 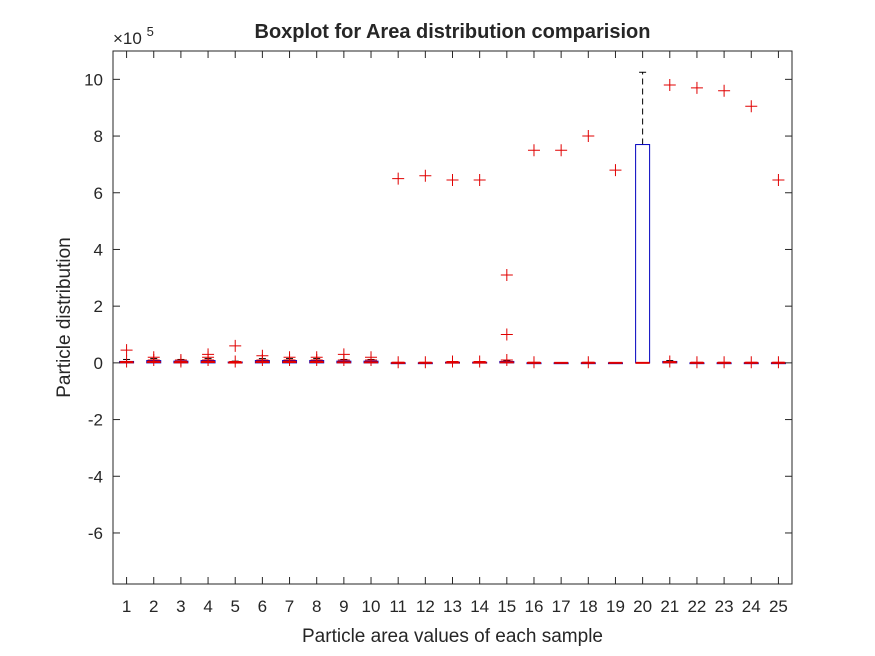 I want to click on y-tick-label: -2, so click(x=95, y=420).